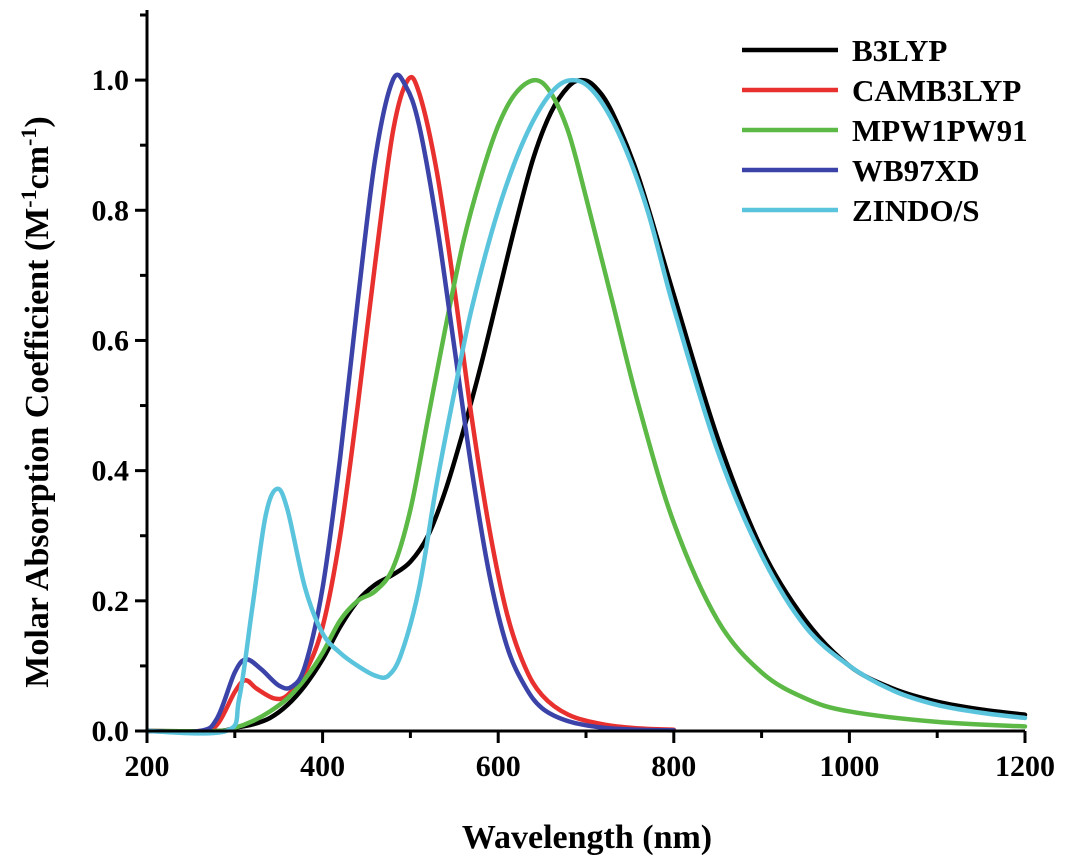 This screenshot has height=855, width=1074. I want to click on legend-label-zindo-s: ZINDO/S, so click(915, 210).